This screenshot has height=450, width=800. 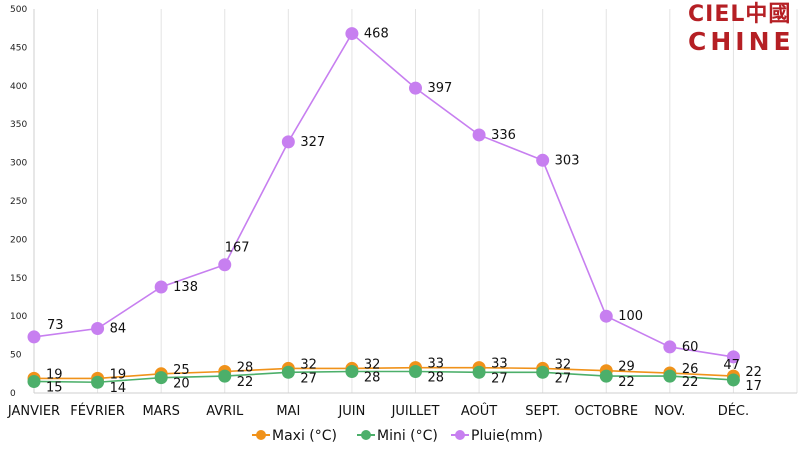 What do you see at coordinates (606, 411) in the screenshot?
I see `x-tick-label: OCTOBRE` at bounding box center [606, 411].